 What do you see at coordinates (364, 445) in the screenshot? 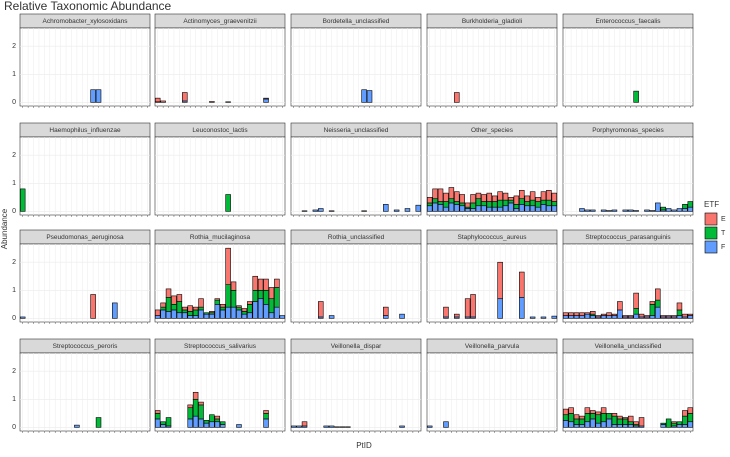
I see `x-axis-label: PtID` at bounding box center [364, 445].